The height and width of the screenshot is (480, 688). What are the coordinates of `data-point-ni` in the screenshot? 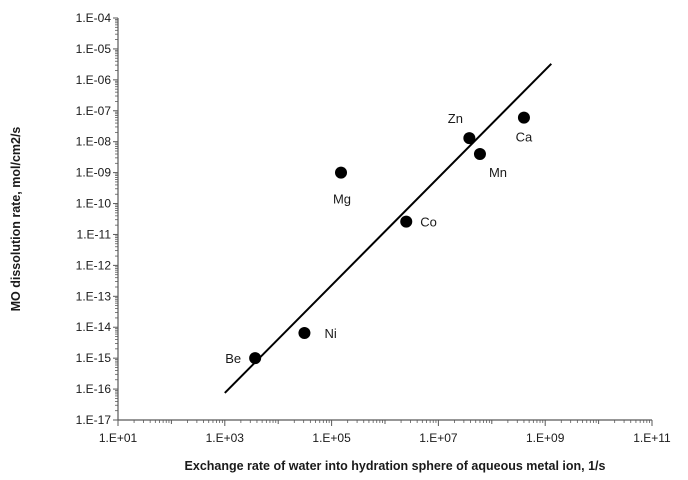 It's located at (304, 333).